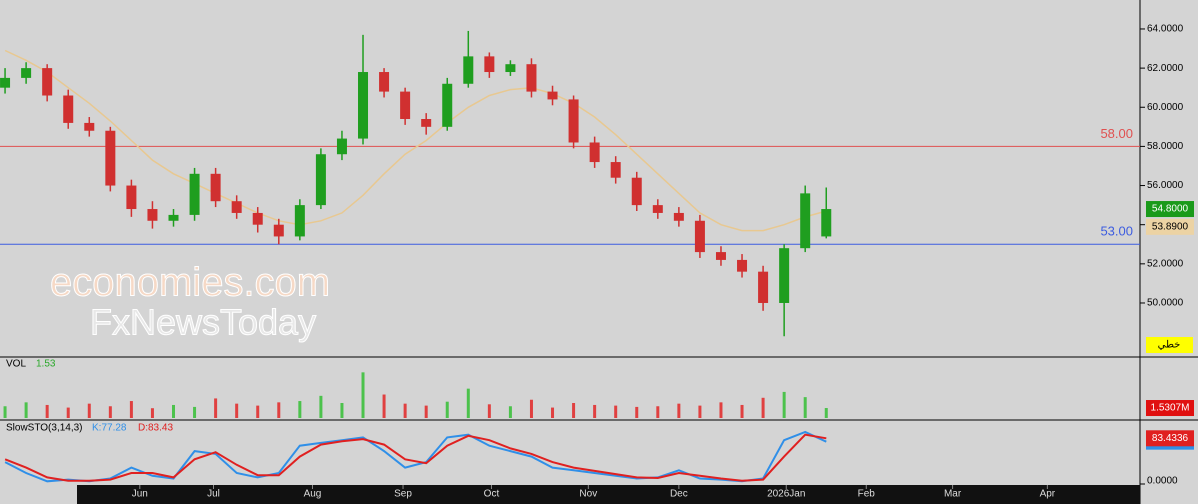 This screenshot has height=504, width=1198. Describe the element at coordinates (1116, 231) in the screenshot. I see `horizontal-line-label: 53.00` at that location.